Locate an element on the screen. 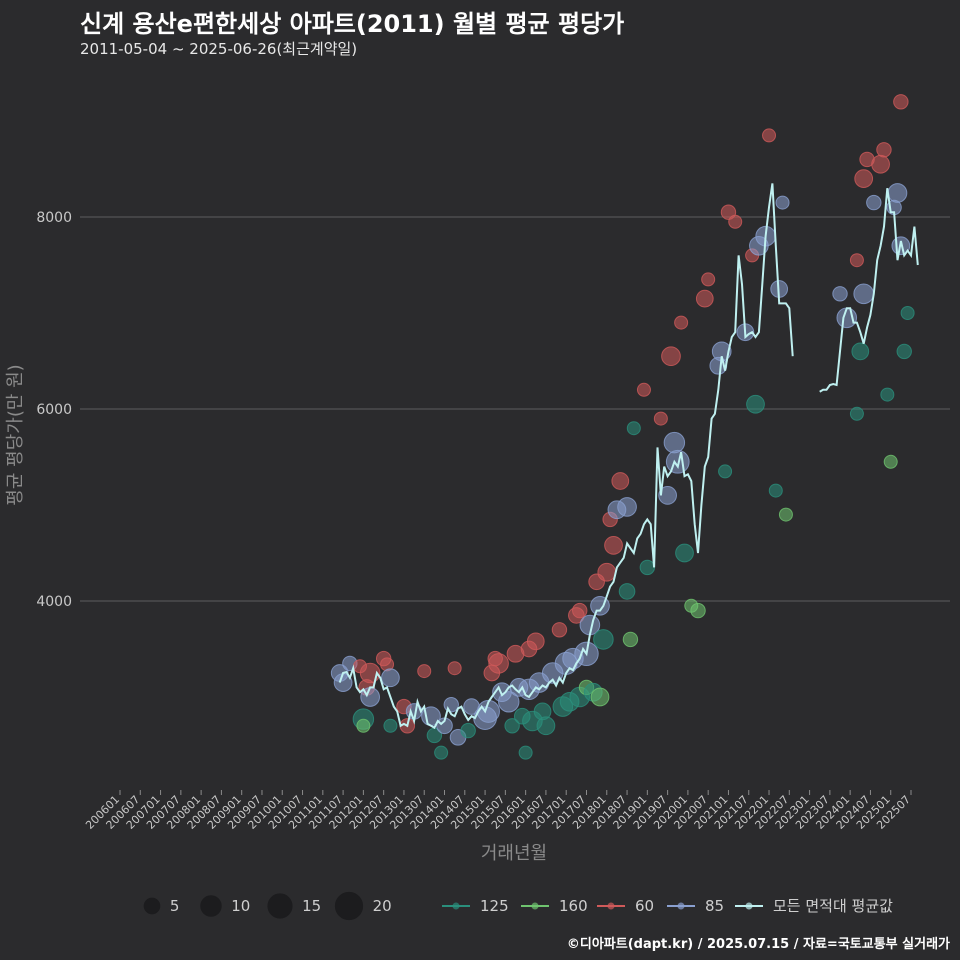  y-tick-label: 6000 is located at coordinates (54, 410).